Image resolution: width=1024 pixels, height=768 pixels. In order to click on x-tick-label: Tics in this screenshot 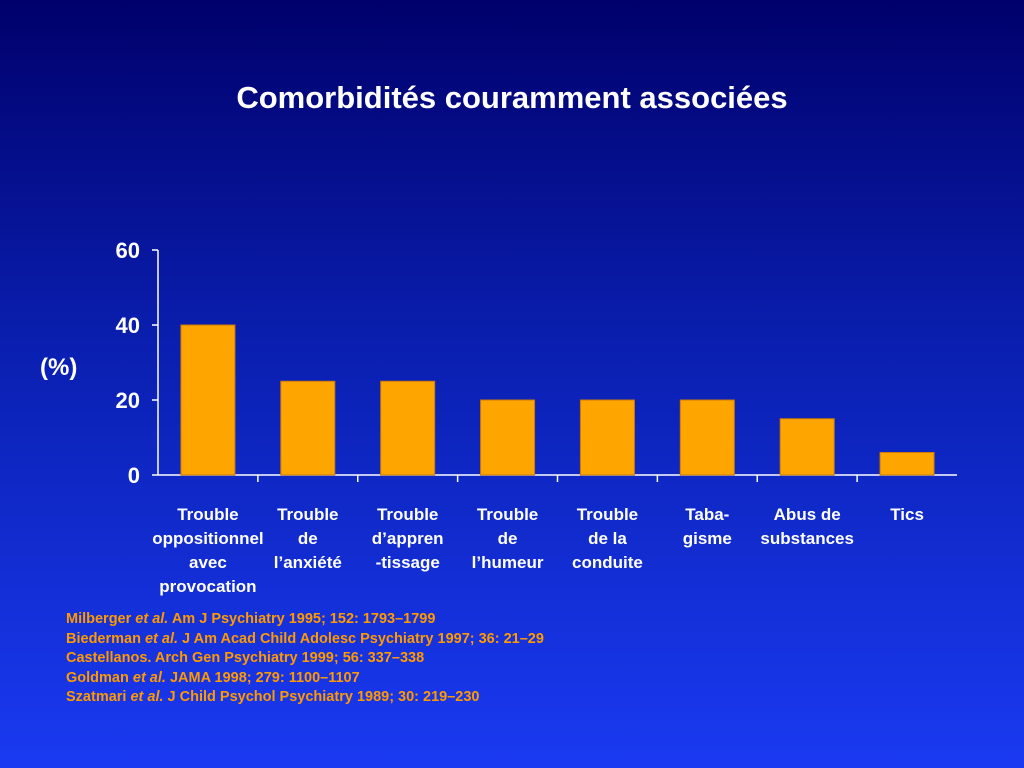, I will do `click(907, 514)`.